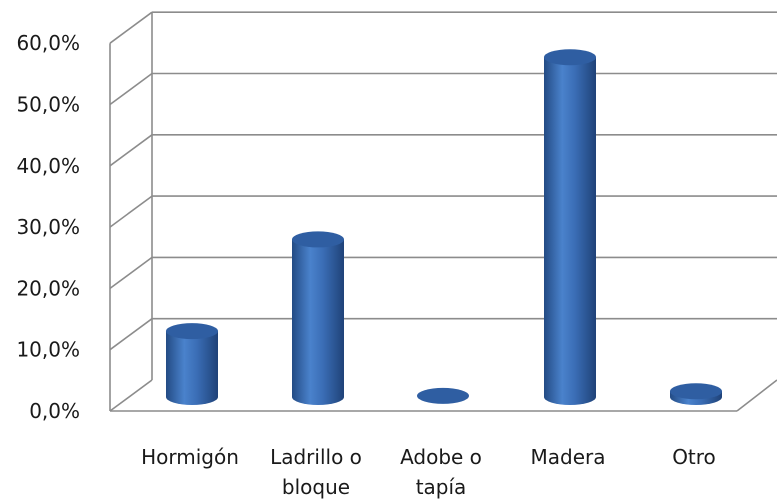 The height and width of the screenshot is (504, 777). What do you see at coordinates (756, 395) in the screenshot?
I see `floor-right-edge` at bounding box center [756, 395].